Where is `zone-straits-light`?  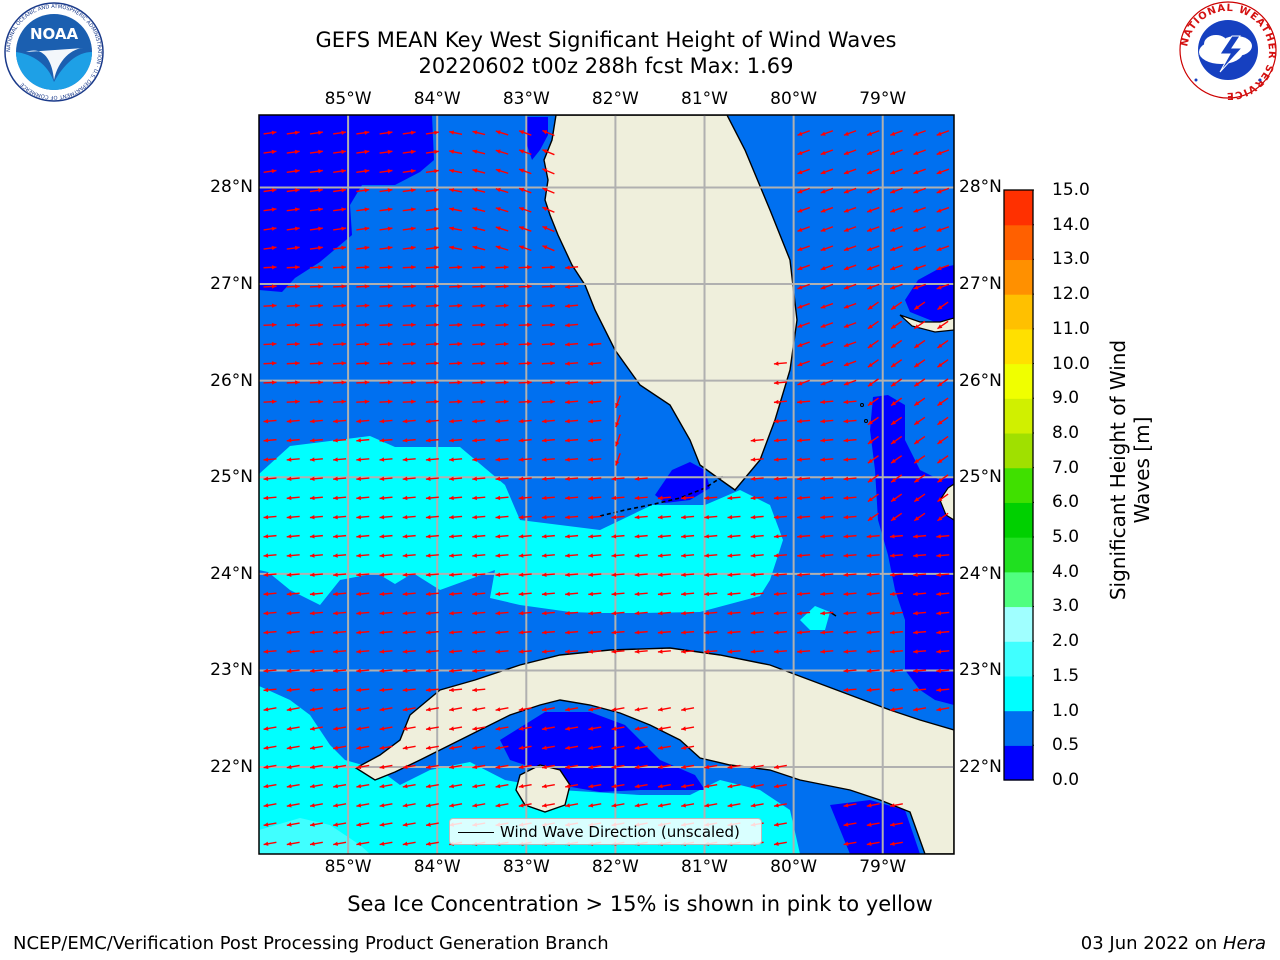 zone-straits-light is located at coordinates (521, 524).